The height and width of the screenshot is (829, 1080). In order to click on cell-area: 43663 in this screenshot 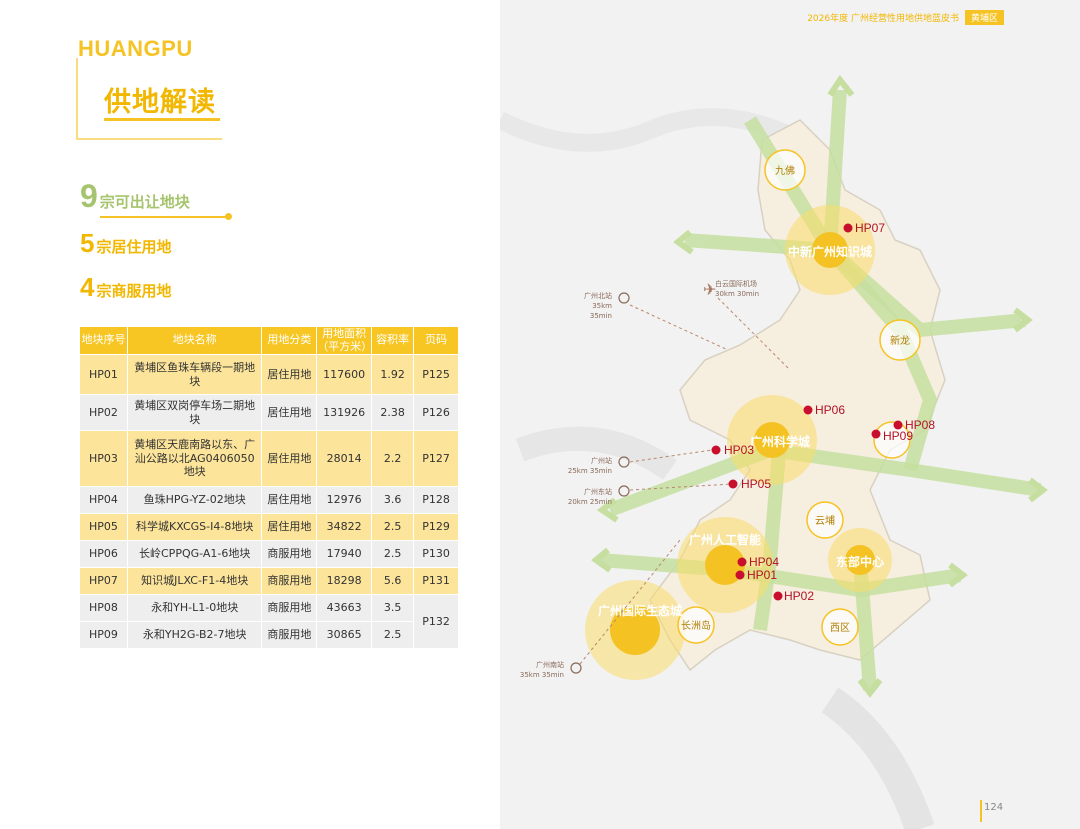, I will do `click(344, 608)`.